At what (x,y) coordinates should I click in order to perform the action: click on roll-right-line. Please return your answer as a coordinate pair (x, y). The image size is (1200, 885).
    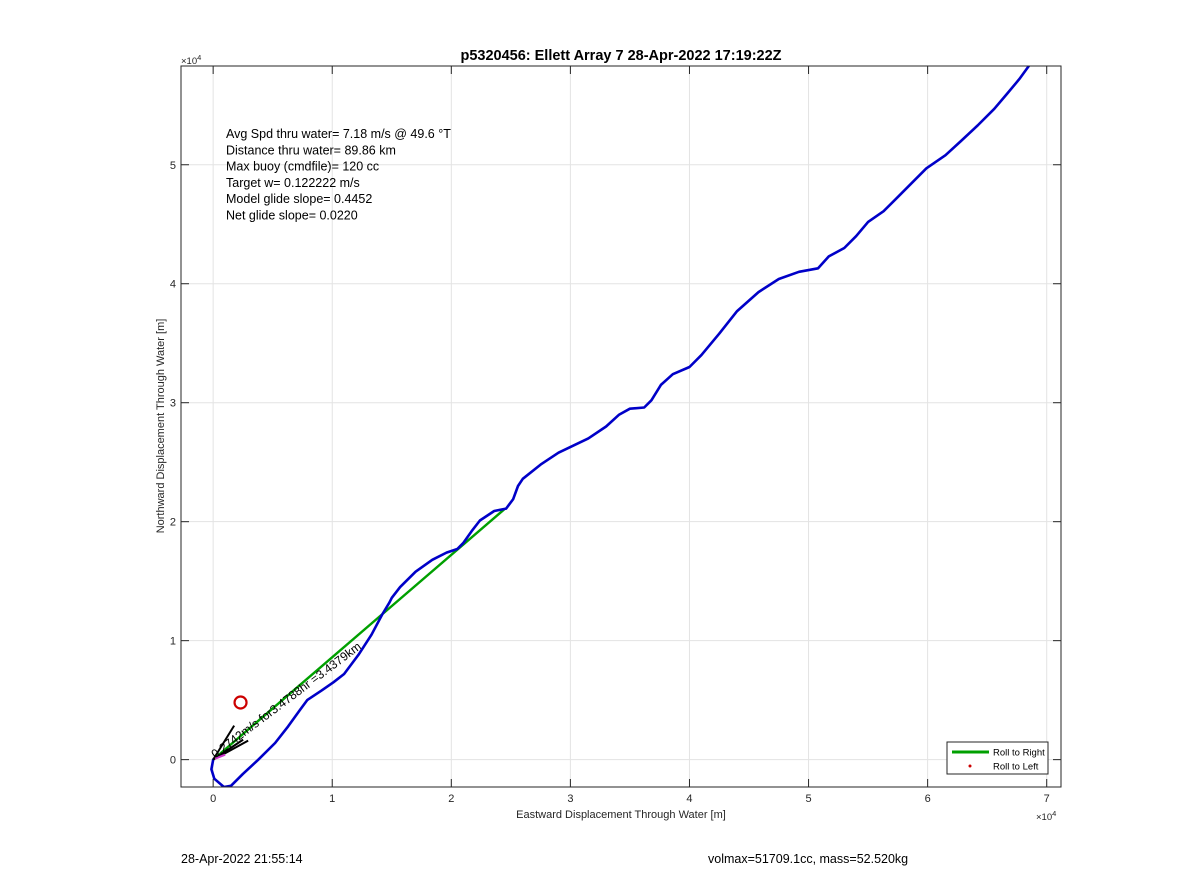
    Looking at the image, I should click on (358, 634).